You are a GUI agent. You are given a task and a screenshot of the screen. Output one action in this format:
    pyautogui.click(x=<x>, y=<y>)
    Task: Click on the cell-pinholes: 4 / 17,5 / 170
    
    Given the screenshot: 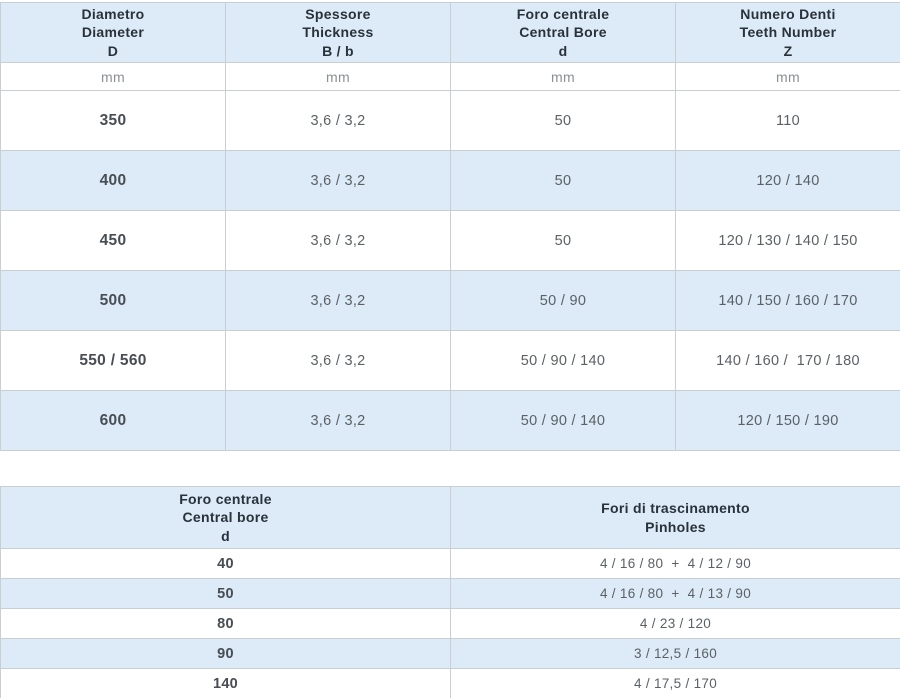 What is the action you would take?
    pyautogui.click(x=675, y=683)
    